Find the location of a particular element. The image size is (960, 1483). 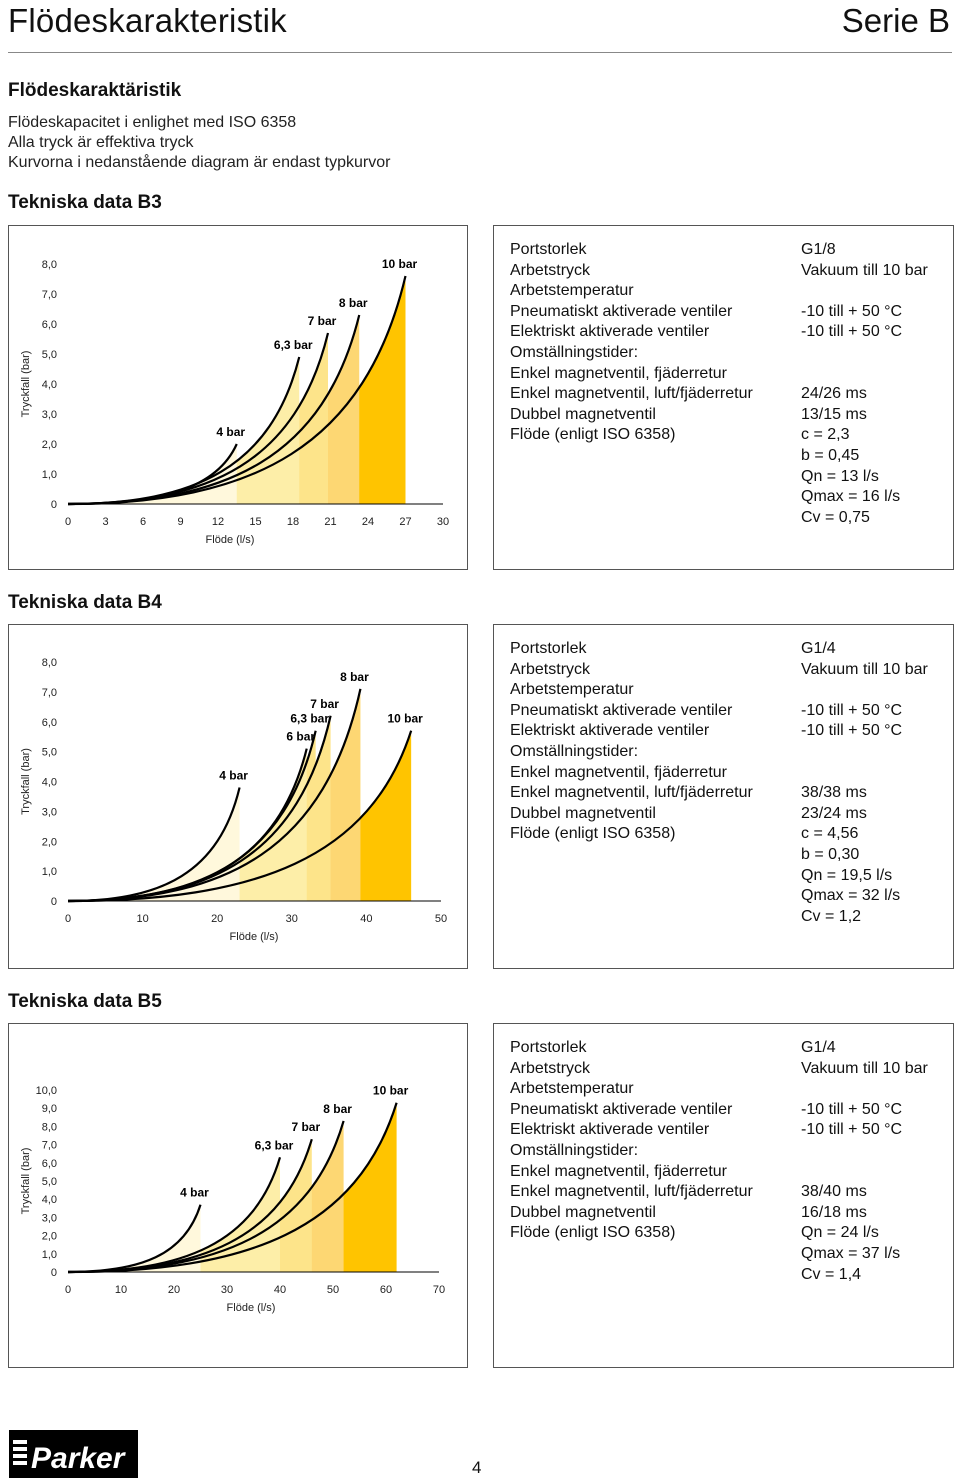

x-tick-label: 50 is located at coordinates (441, 919).